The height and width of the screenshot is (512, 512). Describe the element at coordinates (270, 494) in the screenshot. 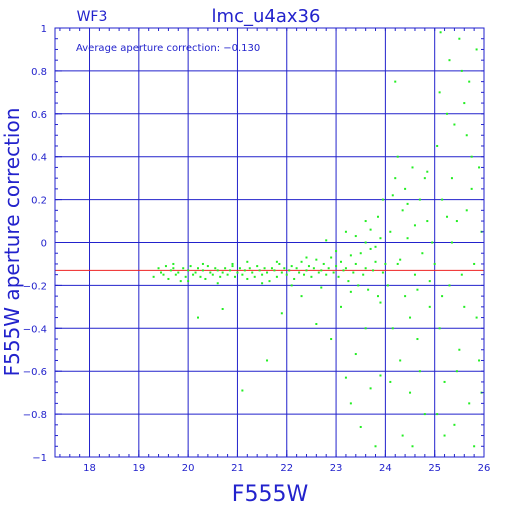

I see `x-axis-label: F555W` at that location.